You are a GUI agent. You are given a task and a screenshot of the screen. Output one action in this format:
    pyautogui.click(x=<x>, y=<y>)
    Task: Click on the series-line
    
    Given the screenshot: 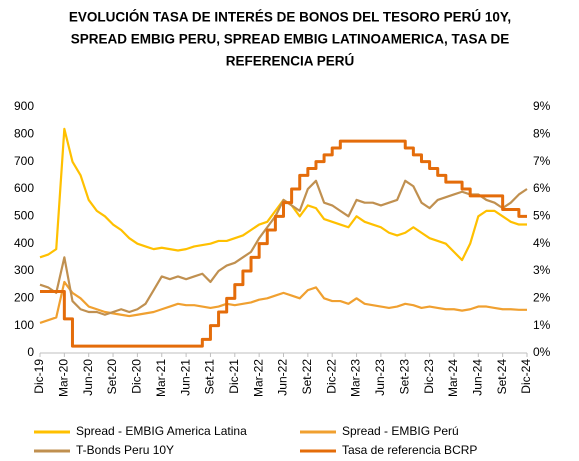 What is the action you would take?
    pyautogui.click(x=283, y=302)
    